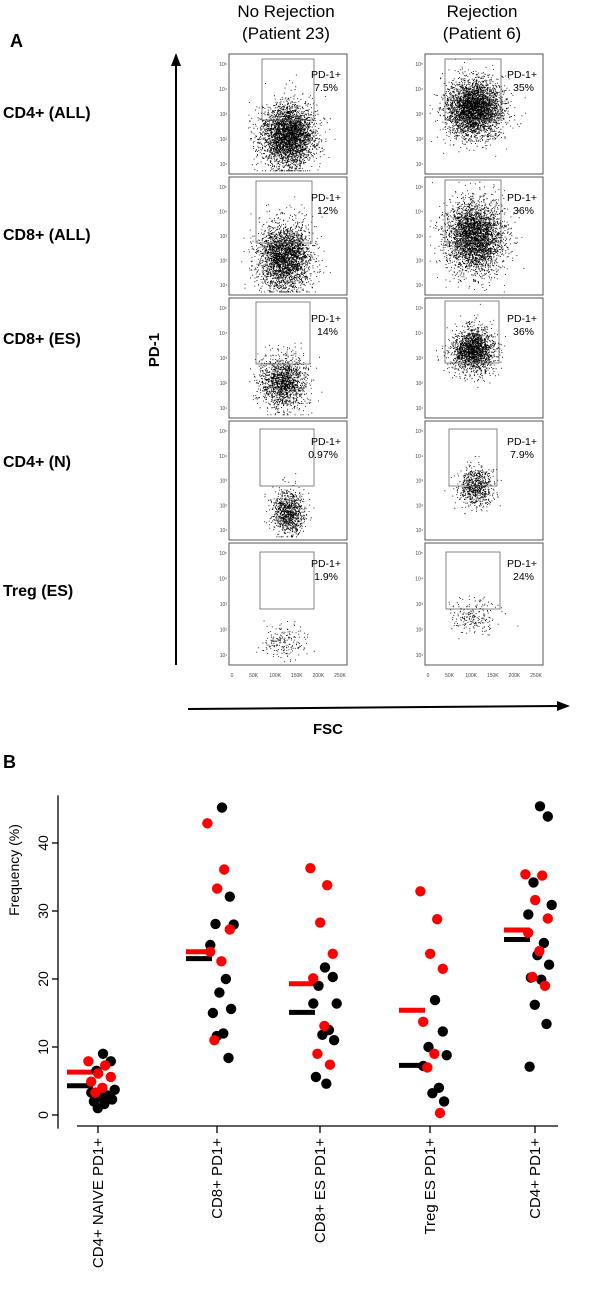  Describe the element at coordinates (479, 236) in the screenshot. I see `flow-plot: 10⁵ 10⁴ 10³ 10² 10¹ PD-1+36%` at that location.